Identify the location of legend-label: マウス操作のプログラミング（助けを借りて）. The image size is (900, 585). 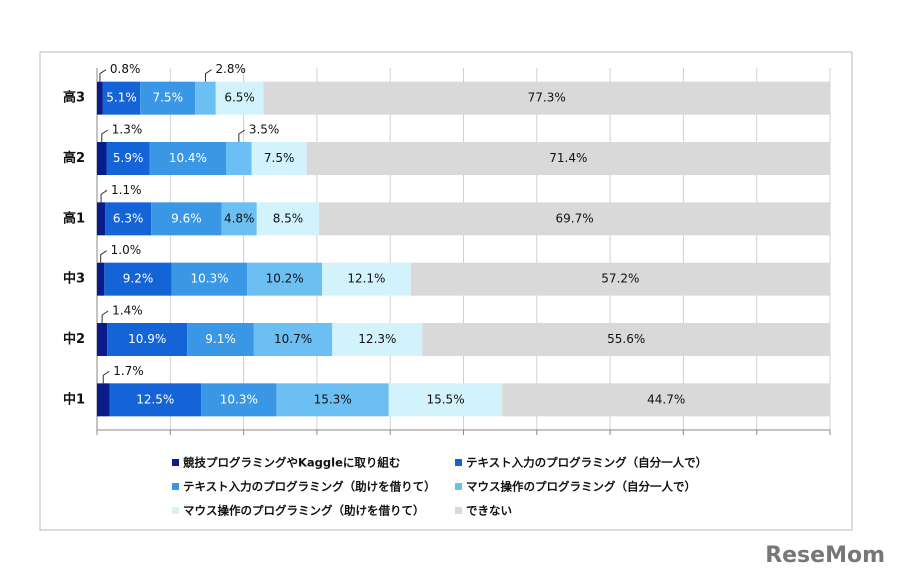
(304, 511).